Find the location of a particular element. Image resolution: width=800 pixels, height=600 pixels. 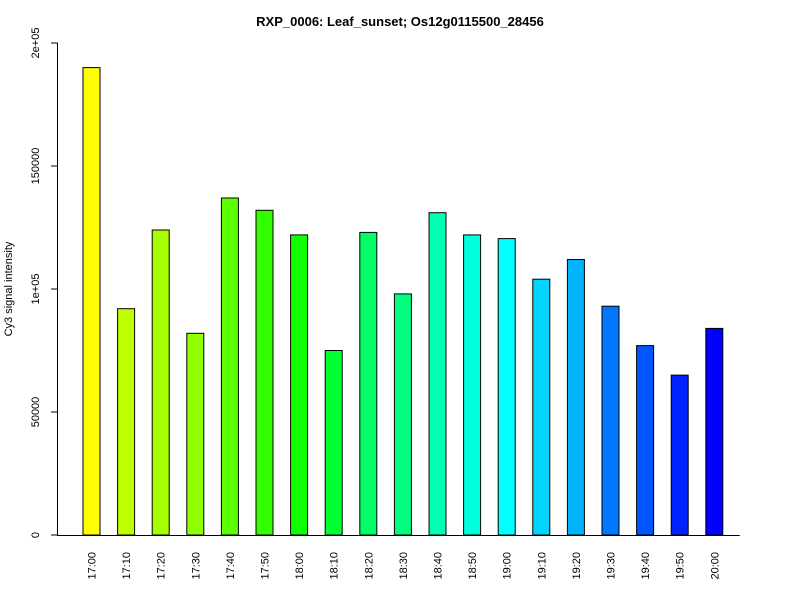

x-tick-label: 20:00 is located at coordinates (715, 566).